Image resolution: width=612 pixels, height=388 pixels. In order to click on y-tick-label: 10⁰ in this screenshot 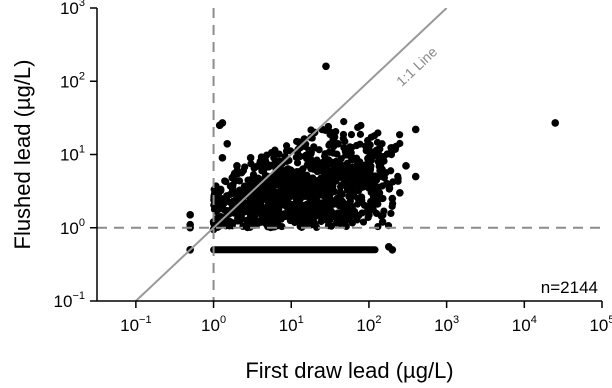, I will do `click(72, 227)`.